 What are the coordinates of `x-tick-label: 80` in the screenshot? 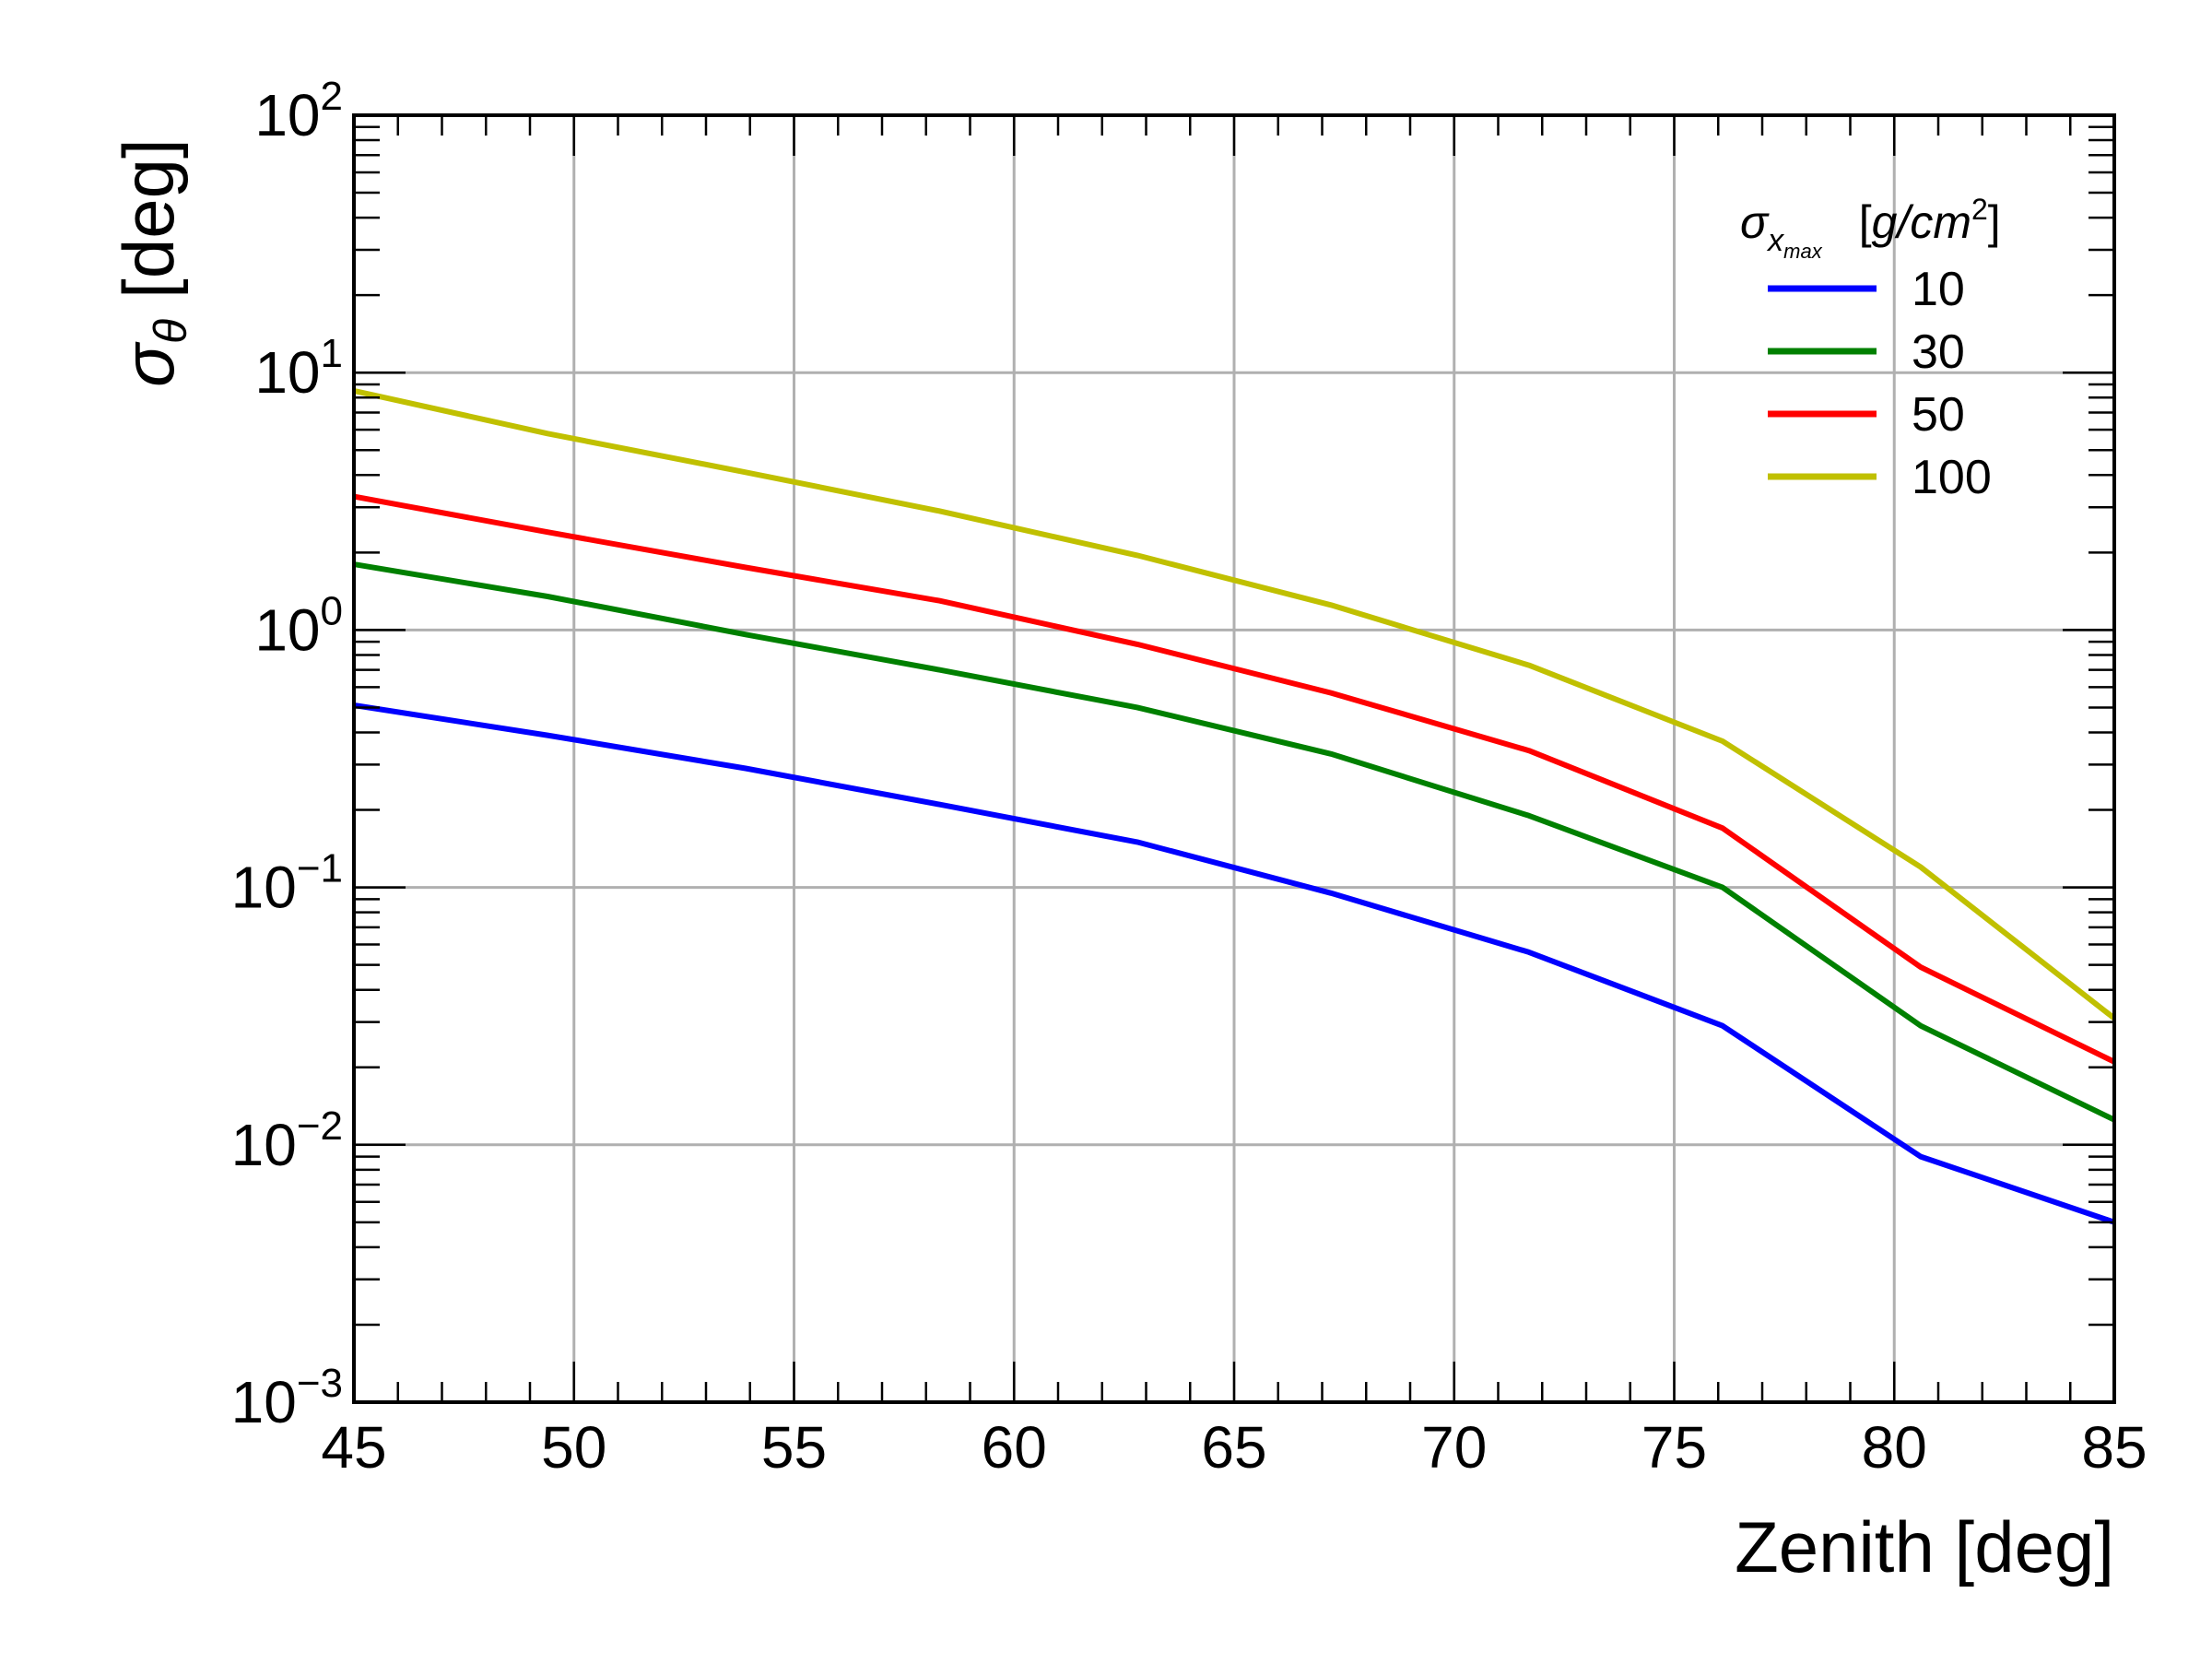 It's located at (1894, 1447).